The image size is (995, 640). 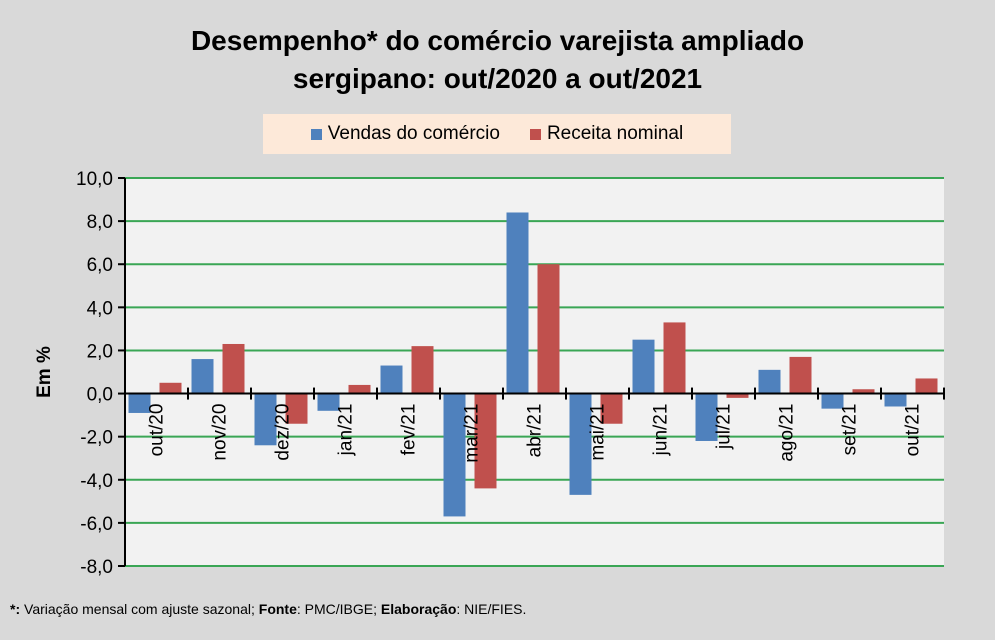 I want to click on legend-swatch-red, so click(x=535, y=134).